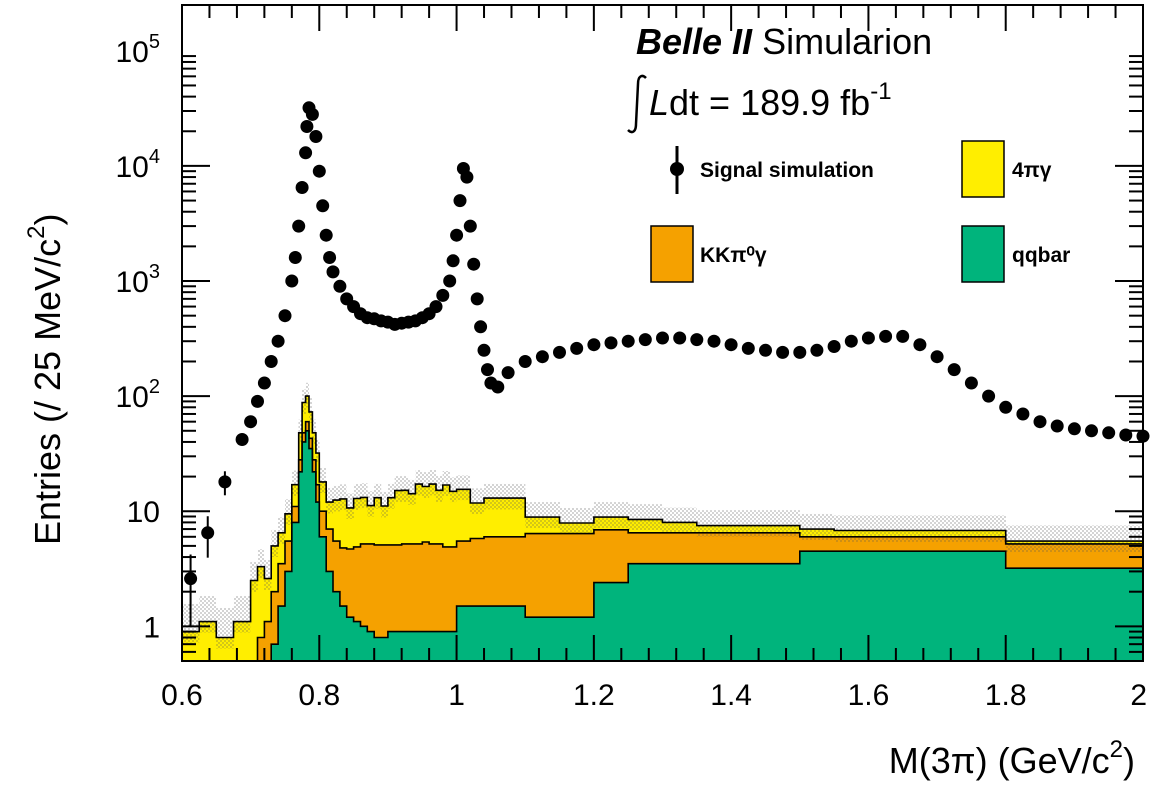 This screenshot has height=792, width=1167. Describe the element at coordinates (319, 695) in the screenshot. I see `x-tick-label: 0.8` at that location.